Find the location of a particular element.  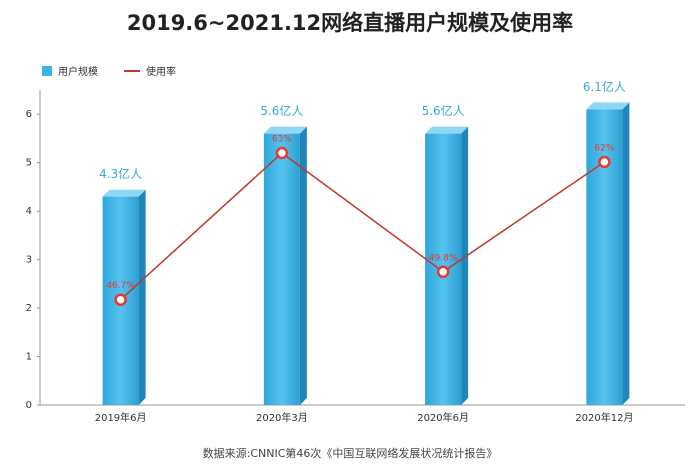

y-tick-label: 1 is located at coordinates (29, 357).